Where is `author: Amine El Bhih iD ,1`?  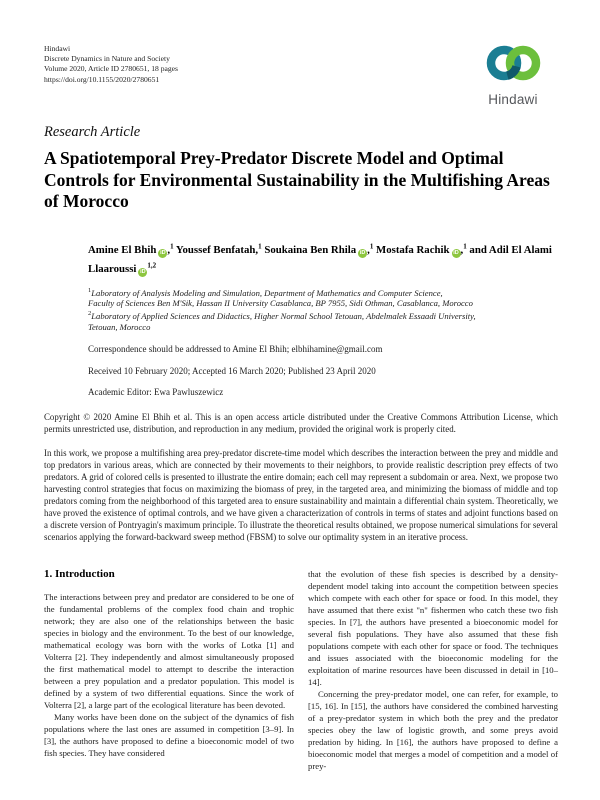 author: Amine El Bhih iD ,1 is located at coordinates (131, 250).